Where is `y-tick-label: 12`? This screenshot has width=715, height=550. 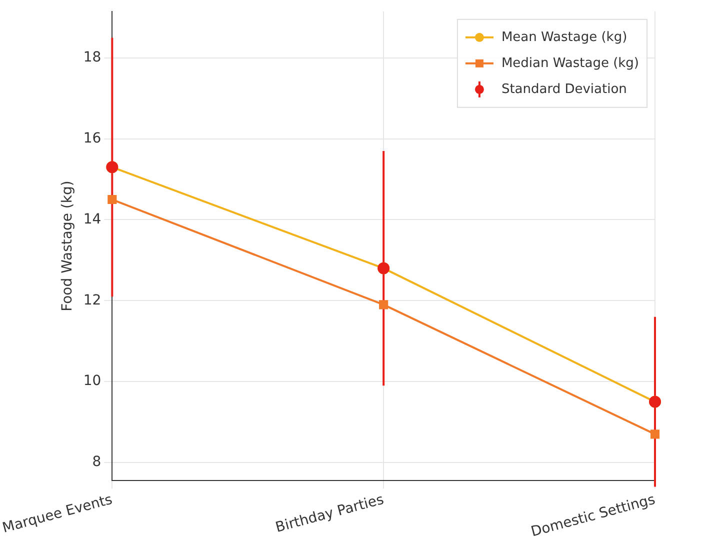
y-tick-label: 12 is located at coordinates (92, 300).